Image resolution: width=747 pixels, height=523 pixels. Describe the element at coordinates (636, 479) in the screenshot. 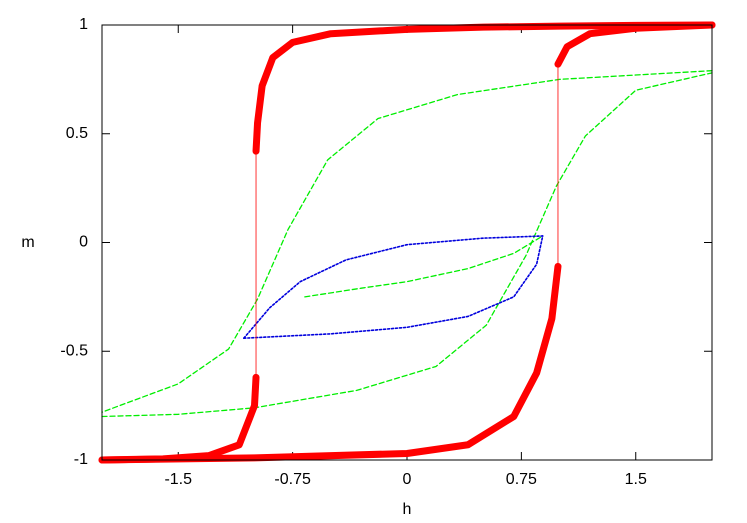

I see `x-tick-label: 1.5` at that location.